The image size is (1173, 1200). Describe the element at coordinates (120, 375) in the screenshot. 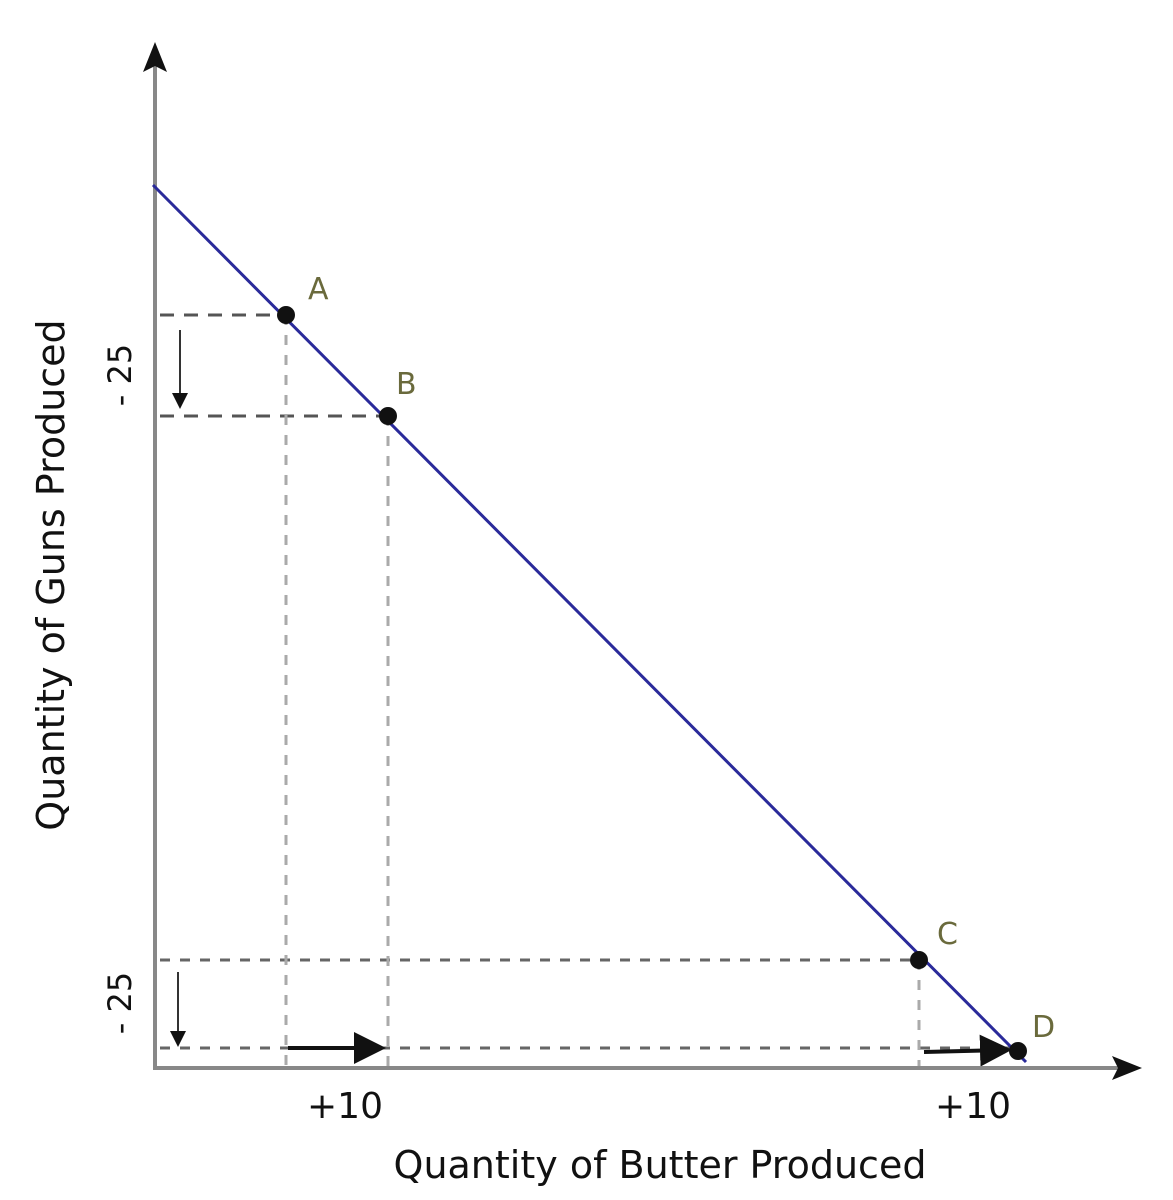

I see `y-change-top-label: - 25` at that location.